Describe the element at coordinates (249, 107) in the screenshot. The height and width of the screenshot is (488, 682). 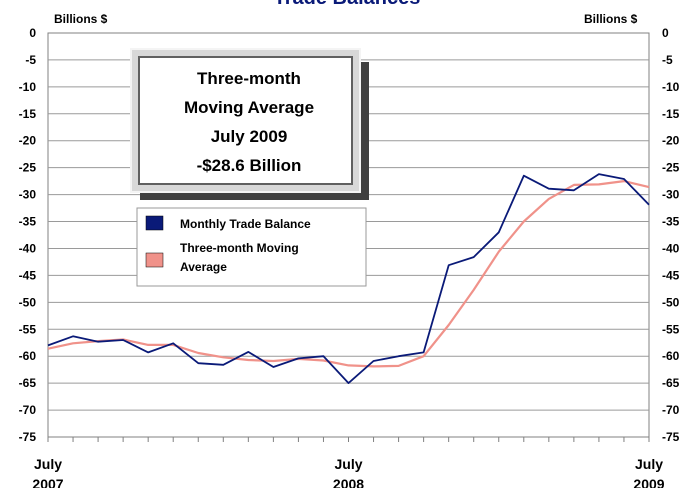
I see `callout-line-2: Moving Average` at that location.